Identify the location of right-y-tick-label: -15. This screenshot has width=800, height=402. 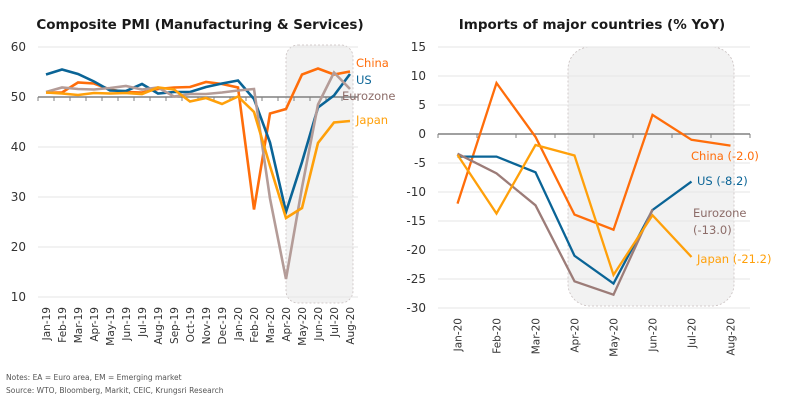
(416, 221).